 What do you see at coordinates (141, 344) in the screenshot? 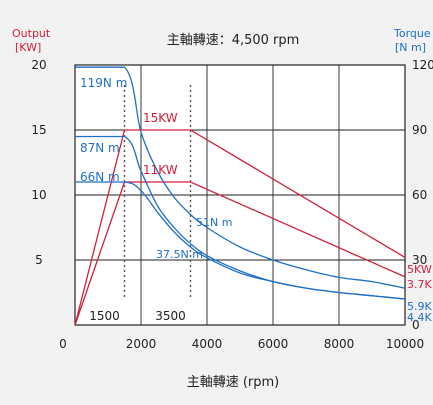
I see `x-tick-label: 2000` at bounding box center [141, 344].